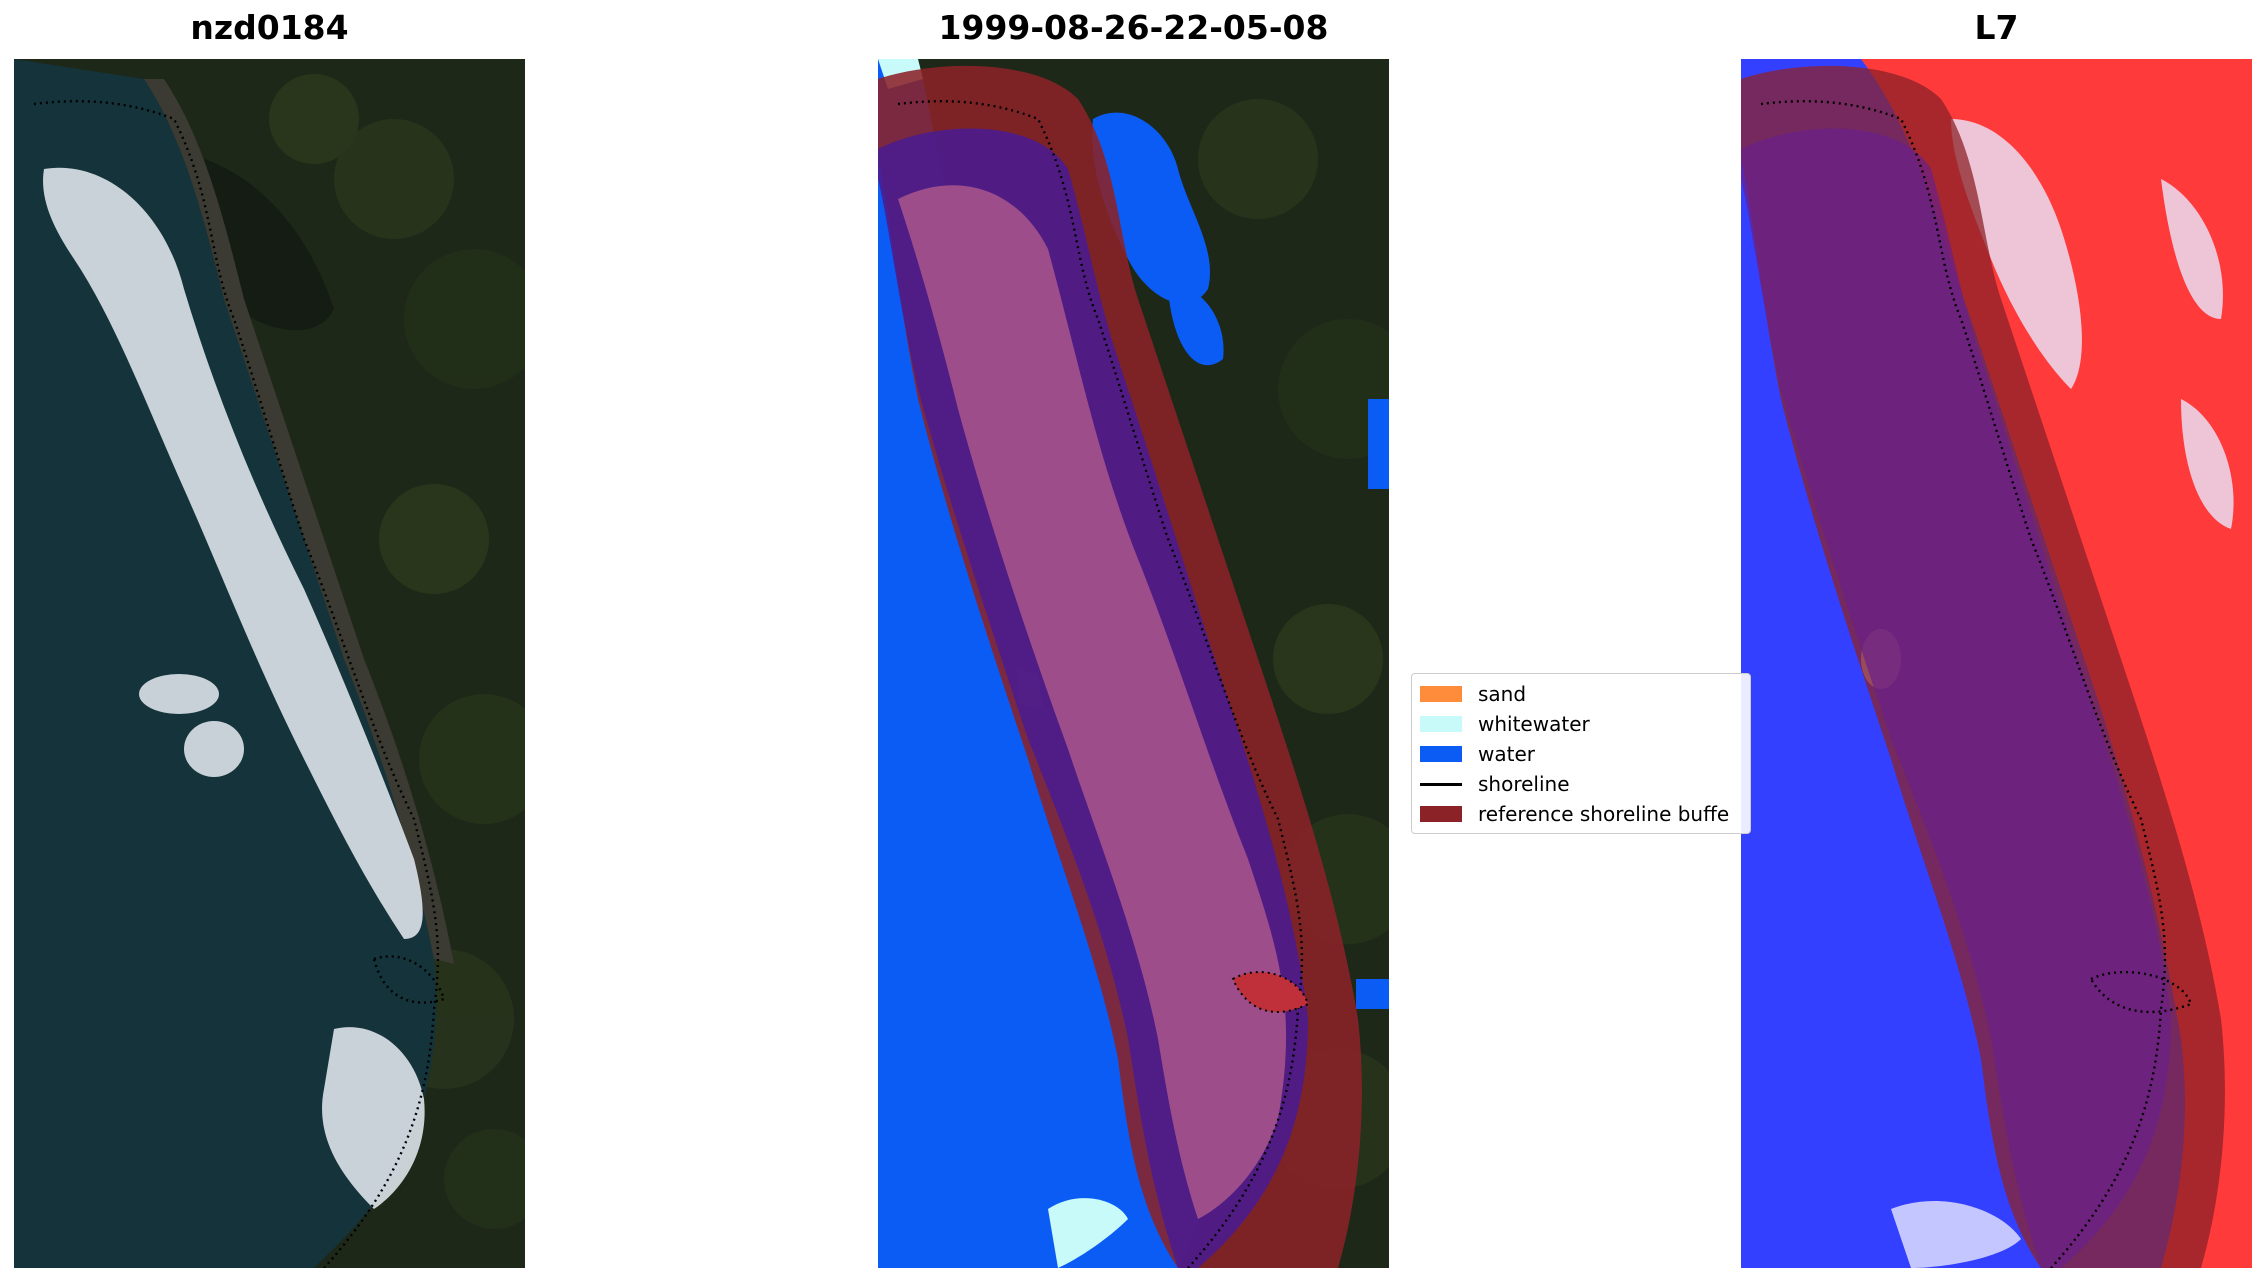 The width and height of the screenshot is (2265, 1283). Describe the element at coordinates (1441, 814) in the screenshot. I see `buffer-swatch` at that location.